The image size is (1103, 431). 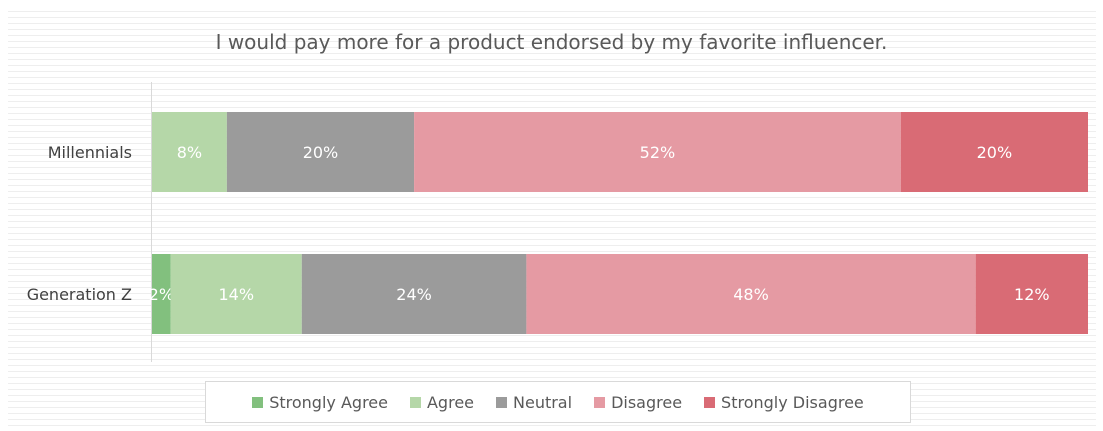 I want to click on data-label: 14%, so click(x=236, y=294).